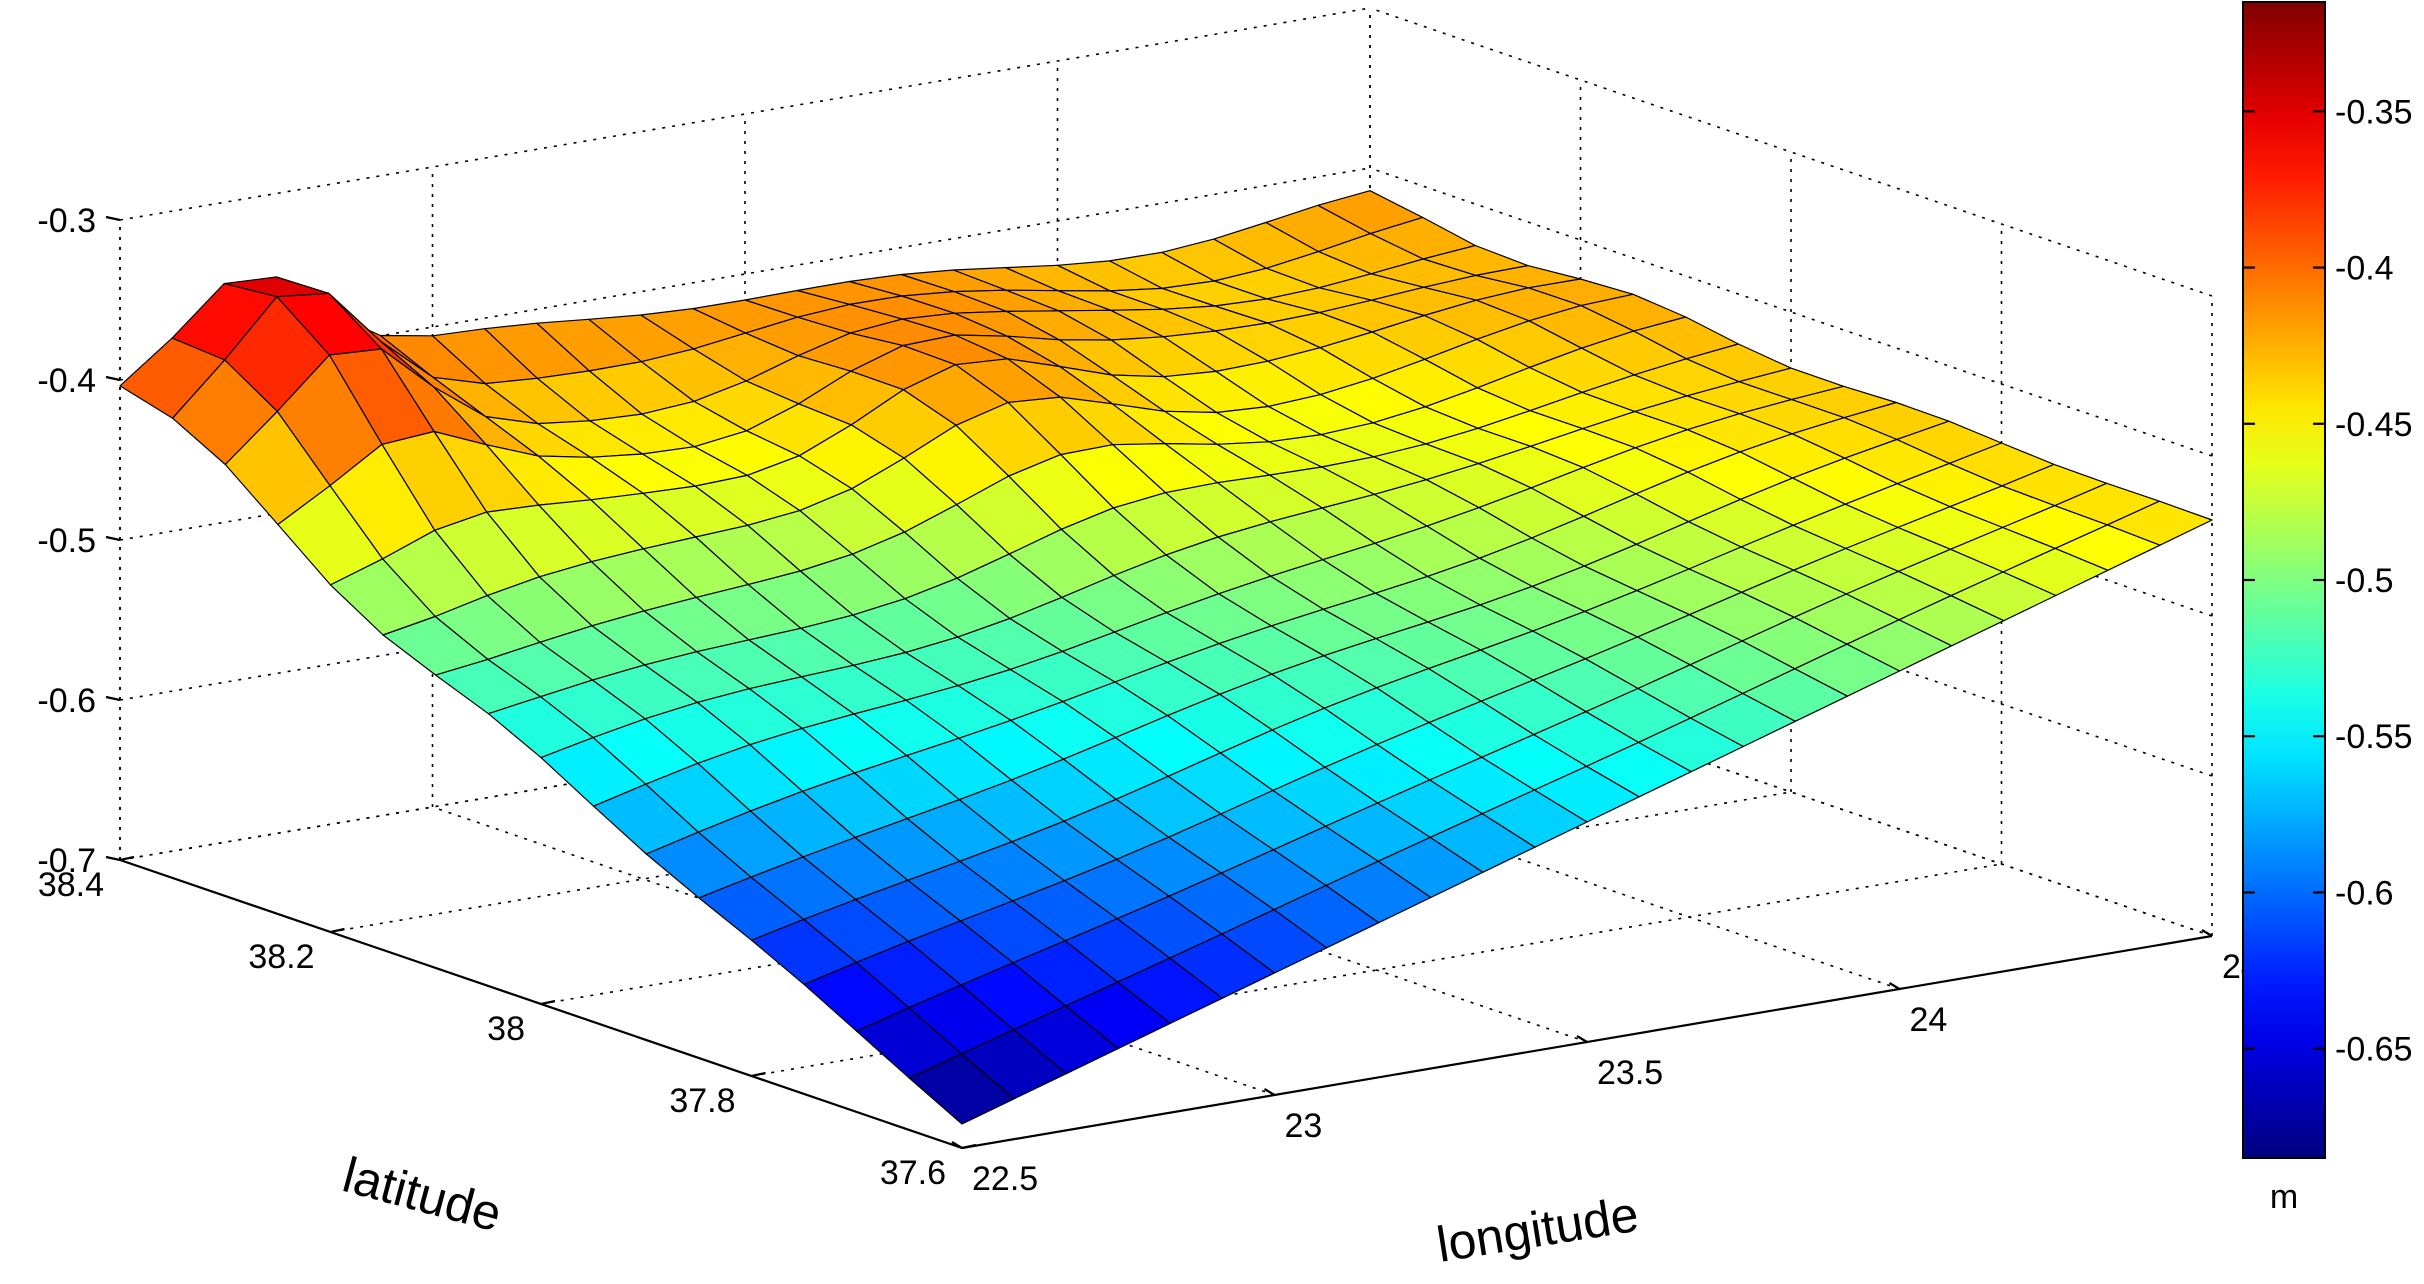 The height and width of the screenshot is (1284, 2424). Describe the element at coordinates (71, 885) in the screenshot. I see `y-tick-label: 38.4` at that location.